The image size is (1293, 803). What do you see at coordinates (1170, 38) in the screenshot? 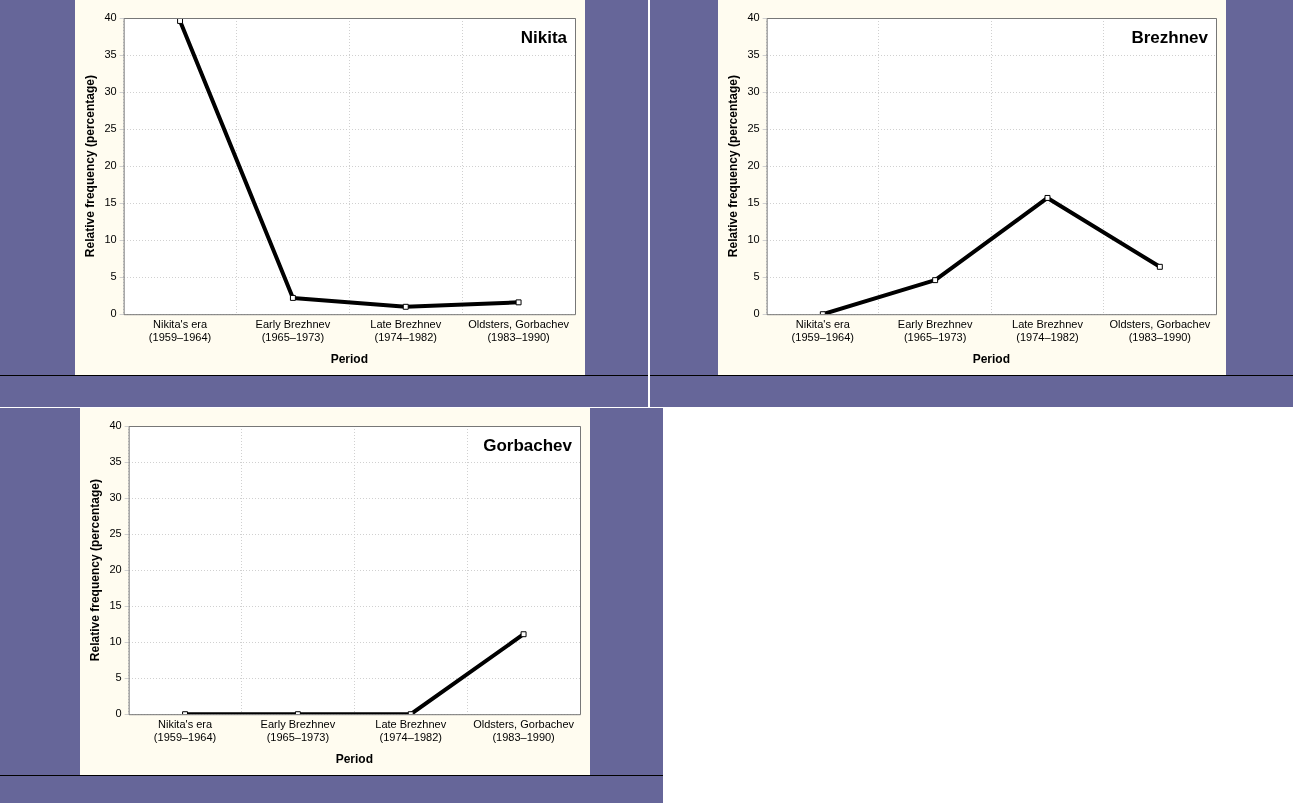
I see `text: Brezhnev` at bounding box center [1170, 38].